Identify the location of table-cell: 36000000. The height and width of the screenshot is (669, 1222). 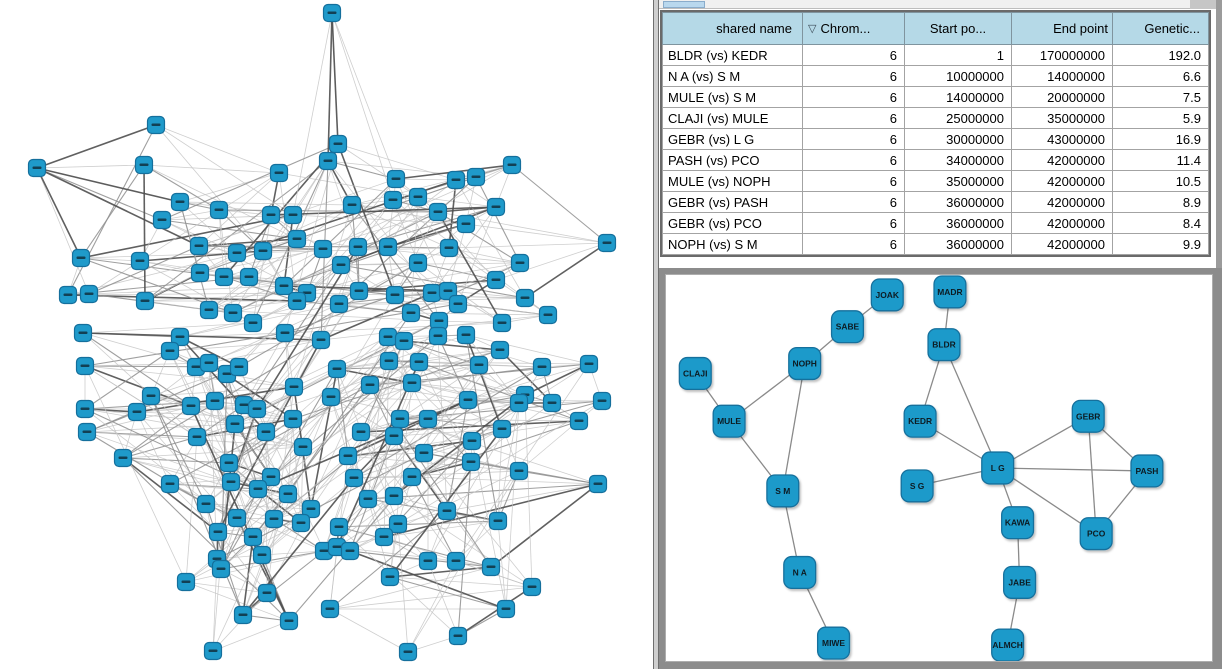
(958, 244).